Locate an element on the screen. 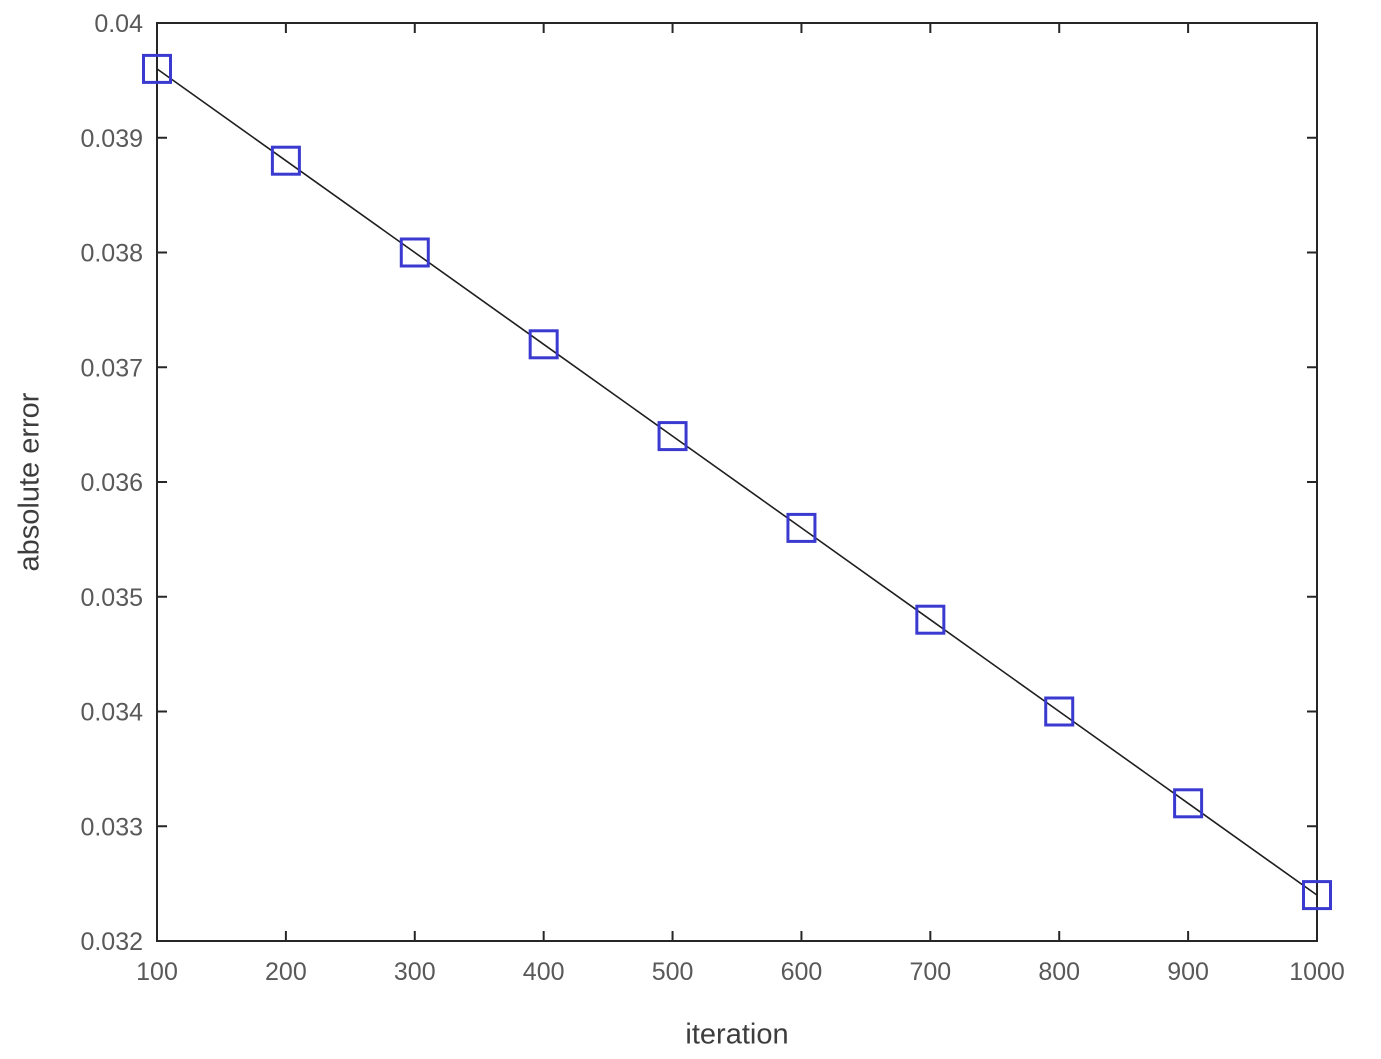  y-tick-label: 0.036 is located at coordinates (111, 483).